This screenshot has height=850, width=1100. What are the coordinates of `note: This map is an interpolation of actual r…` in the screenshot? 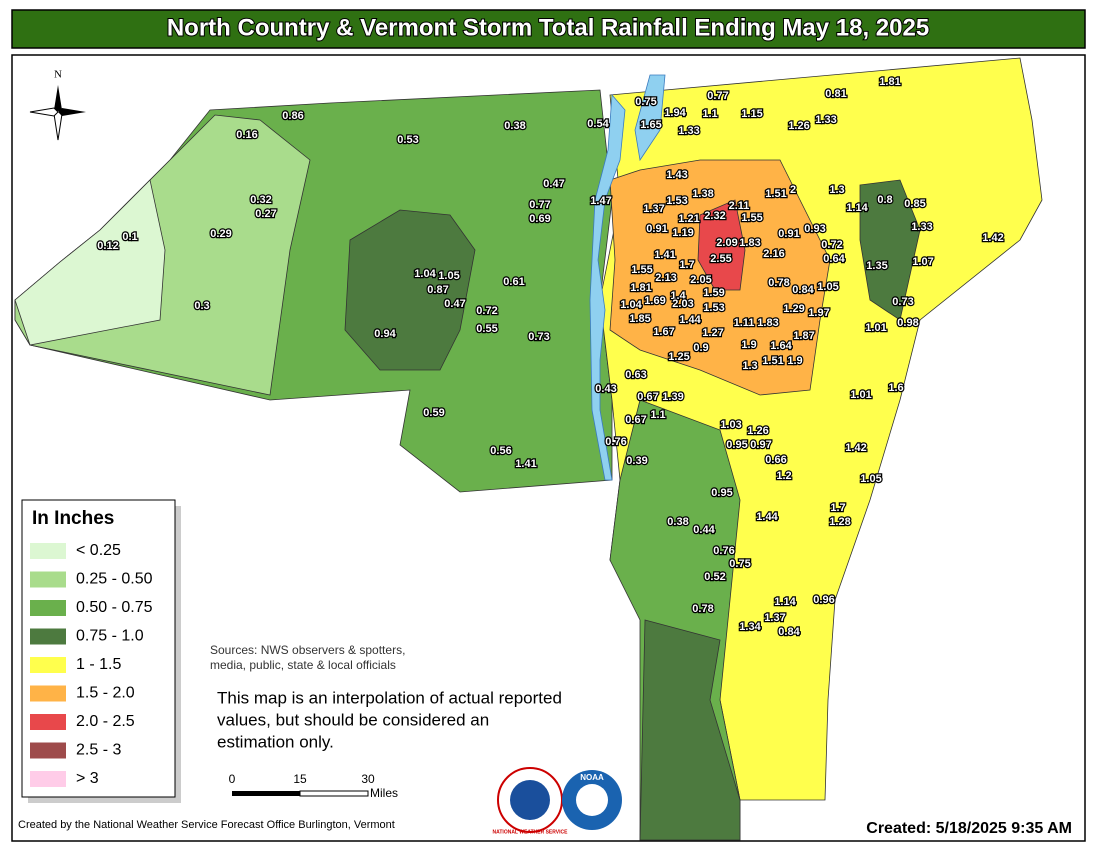 It's located at (389, 697).